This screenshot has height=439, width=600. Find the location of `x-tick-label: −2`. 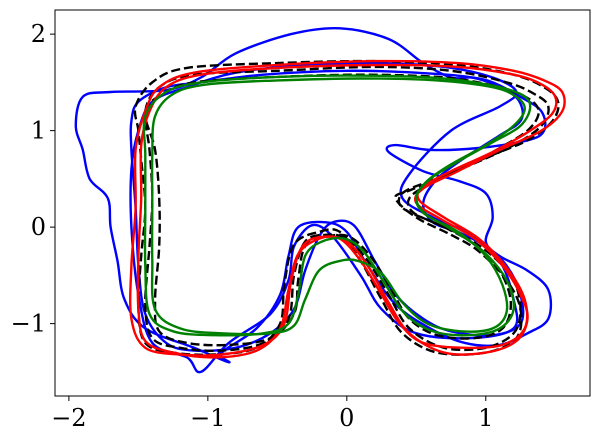

x-tick-label: −2 is located at coordinates (68, 418).